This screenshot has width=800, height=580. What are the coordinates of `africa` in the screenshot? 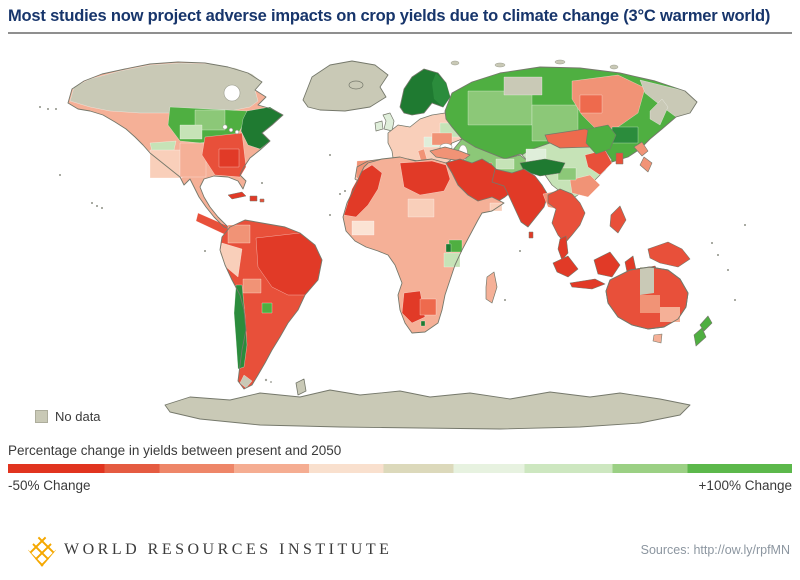 It's located at (423, 245).